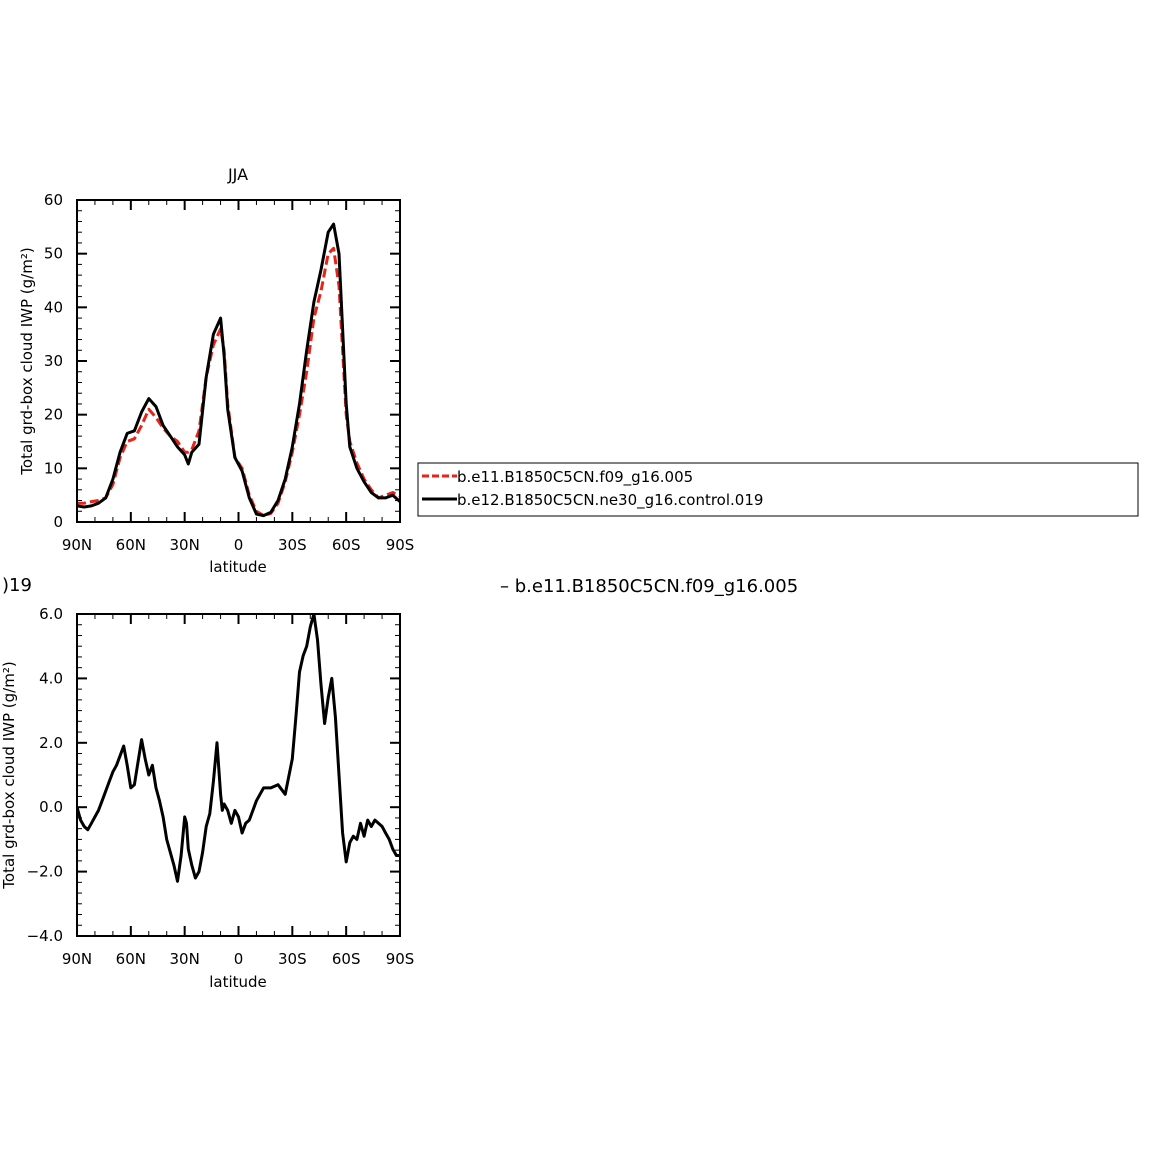 The width and height of the screenshot is (1156, 1153). Describe the element at coordinates (575, 477) in the screenshot. I see `legend-entry: b.e11.B1850C5CN.f09_g16.005` at that location.